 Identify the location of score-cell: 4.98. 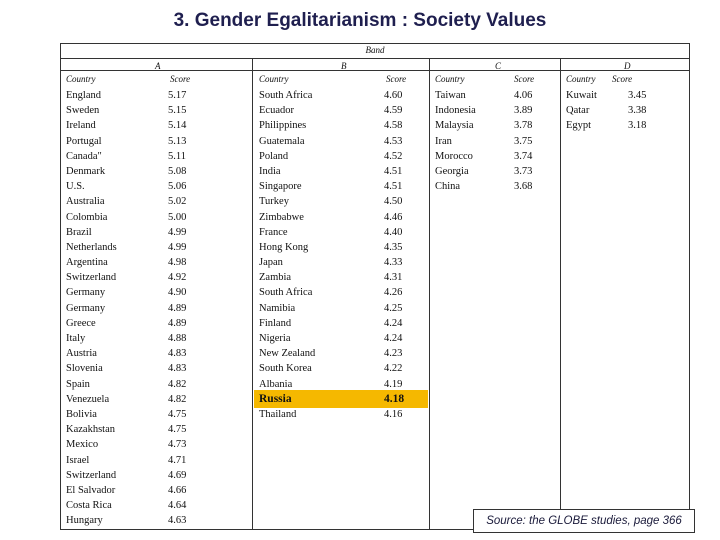
(177, 263).